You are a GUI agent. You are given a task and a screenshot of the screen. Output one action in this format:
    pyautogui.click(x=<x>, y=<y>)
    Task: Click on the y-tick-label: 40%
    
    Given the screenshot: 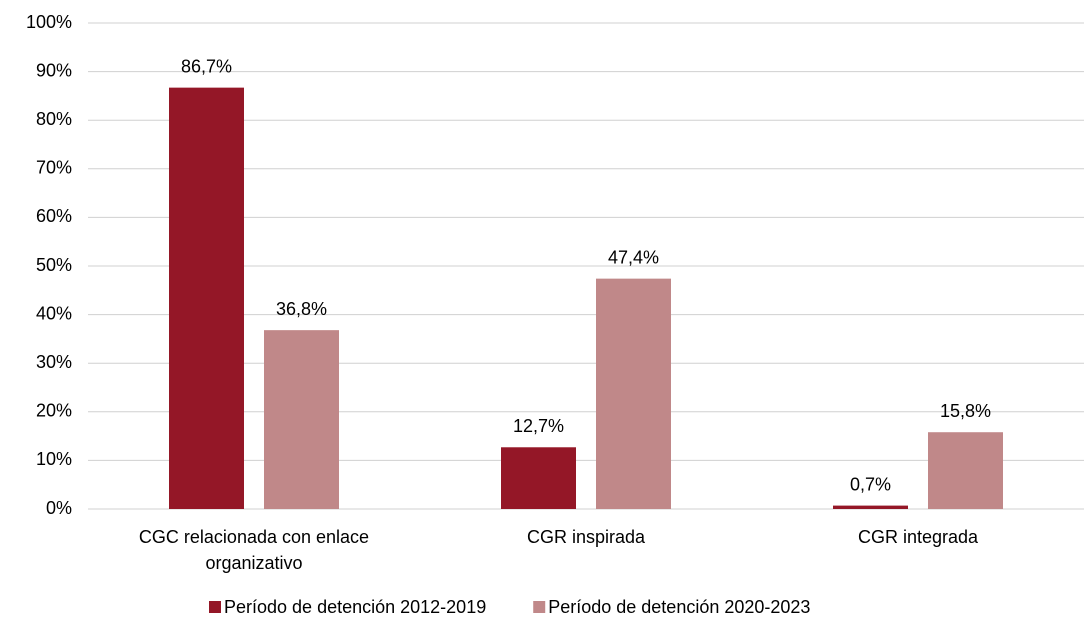 What is the action you would take?
    pyautogui.click(x=54, y=313)
    